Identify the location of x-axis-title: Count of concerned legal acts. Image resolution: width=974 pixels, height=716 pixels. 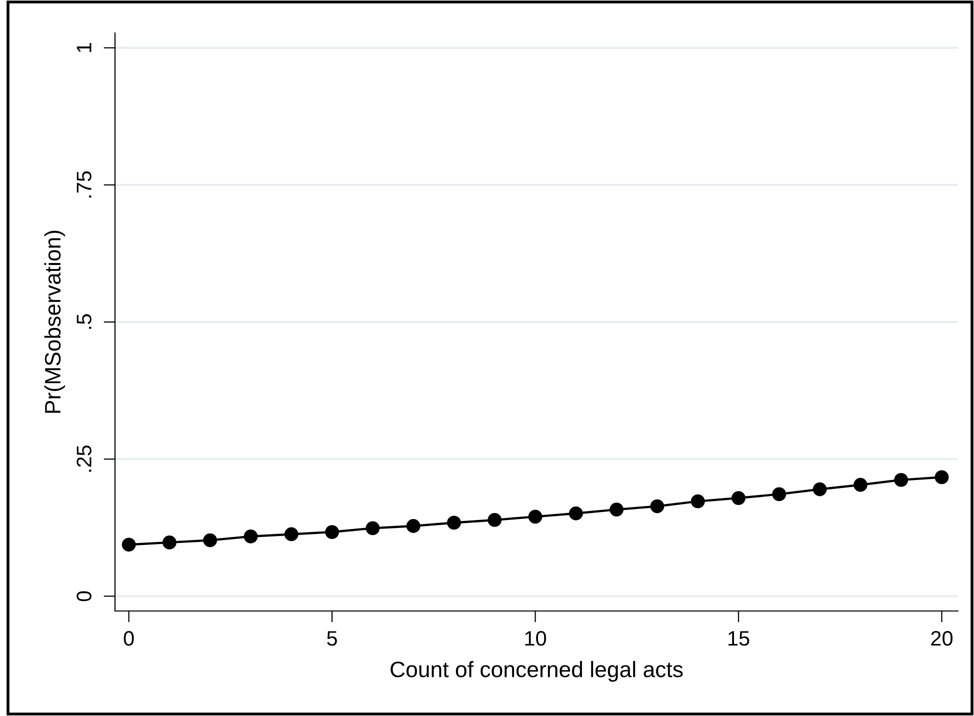
(536, 671).